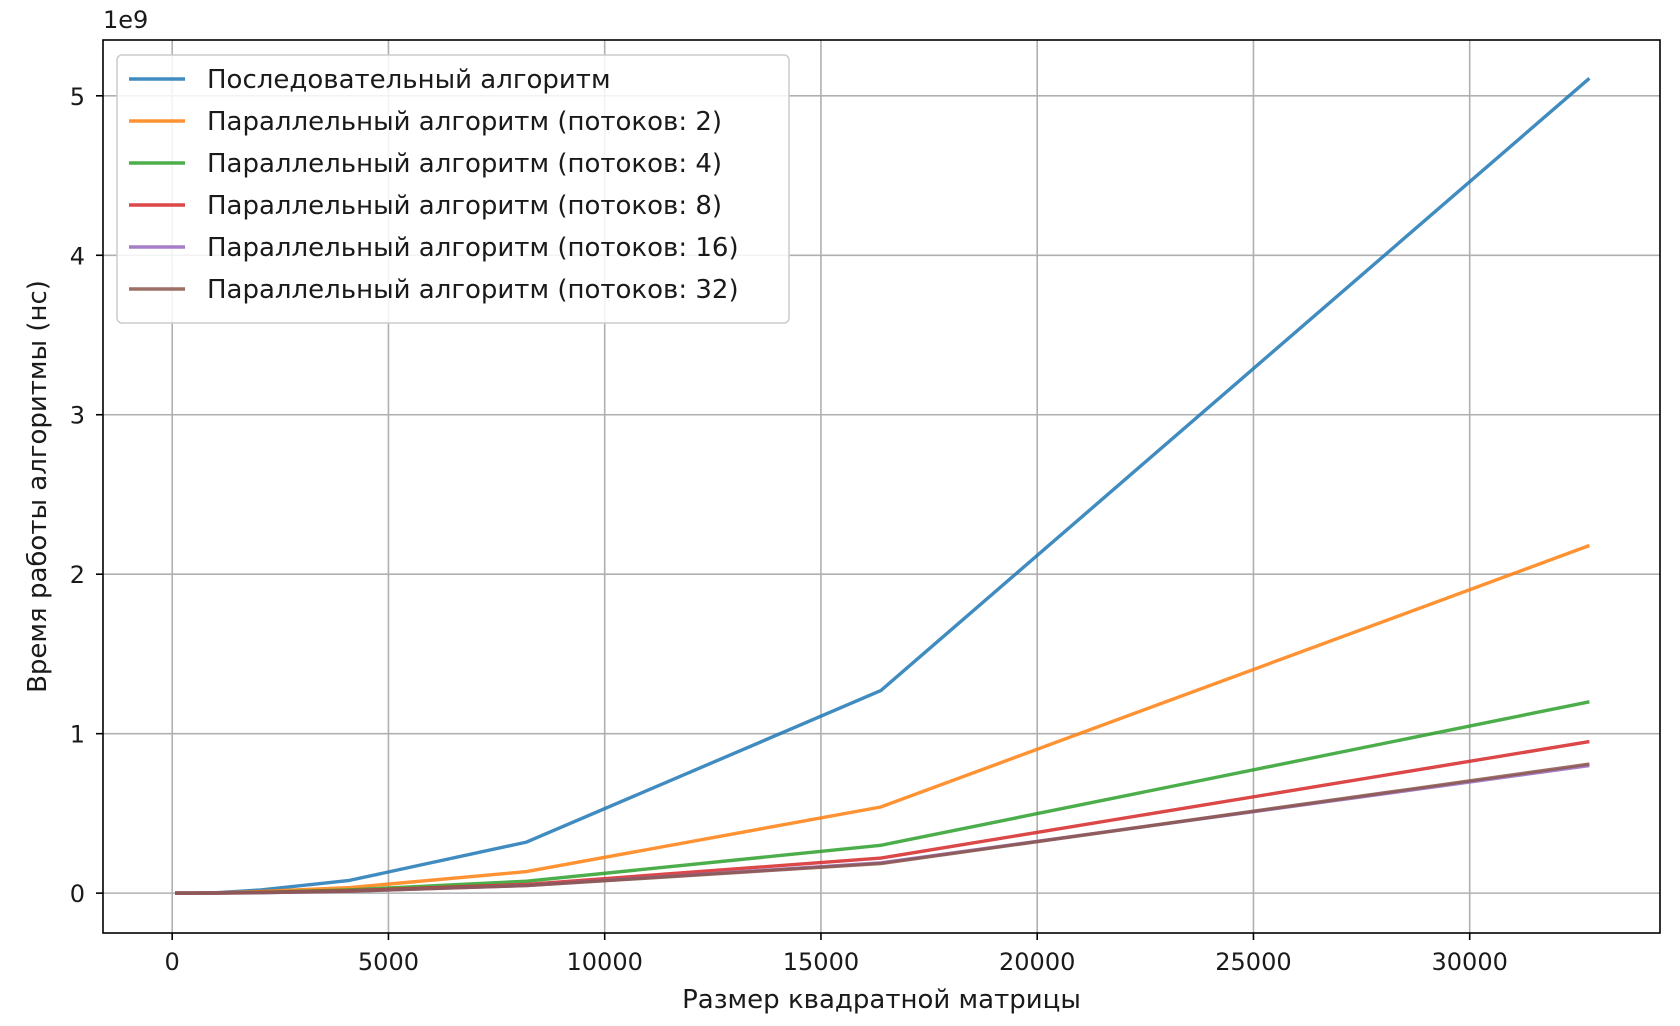 The image size is (1680, 1026). I want to click on y-tick-label: 0, so click(77, 894).